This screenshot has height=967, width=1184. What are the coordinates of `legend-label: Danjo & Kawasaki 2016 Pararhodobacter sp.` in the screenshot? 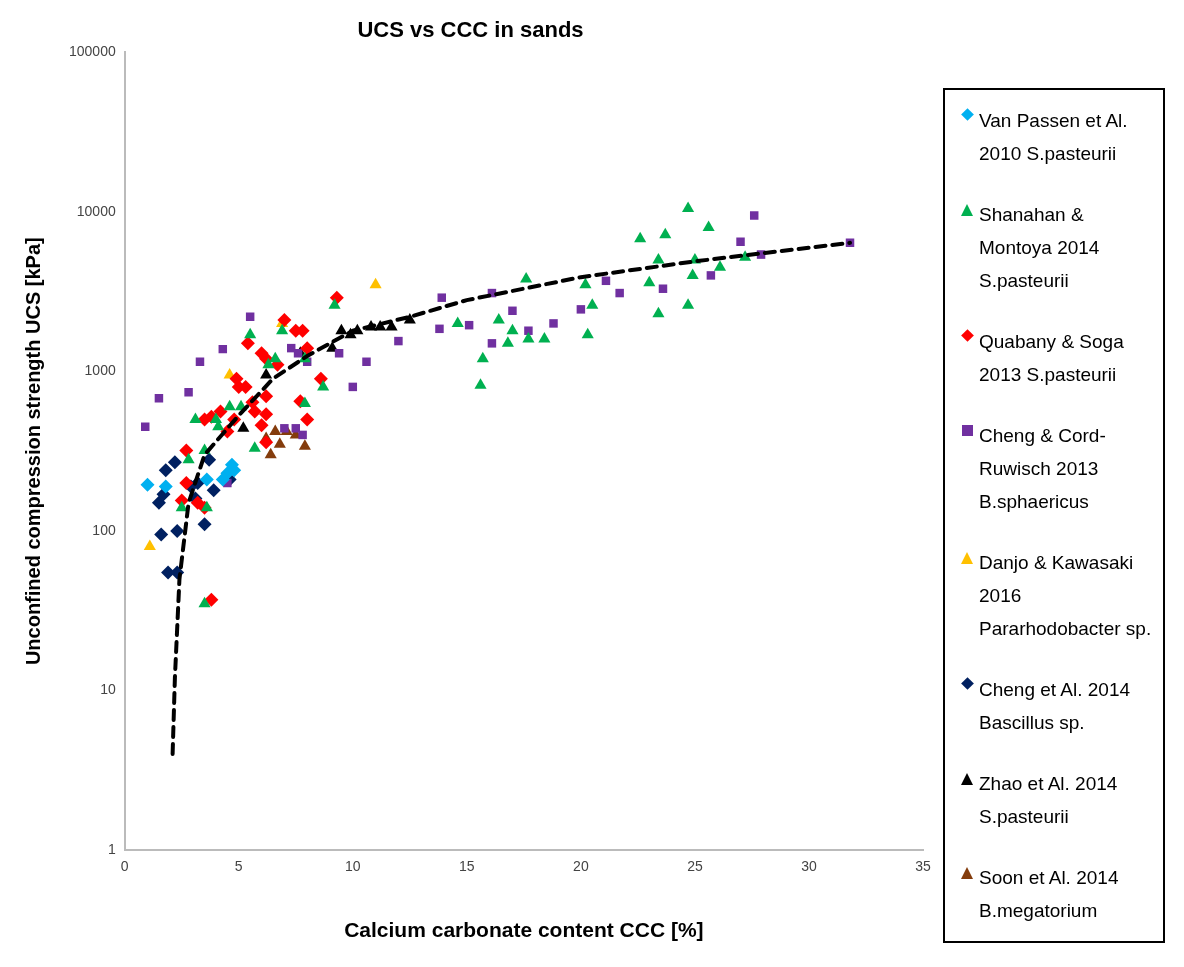 It's located at (1066, 596).